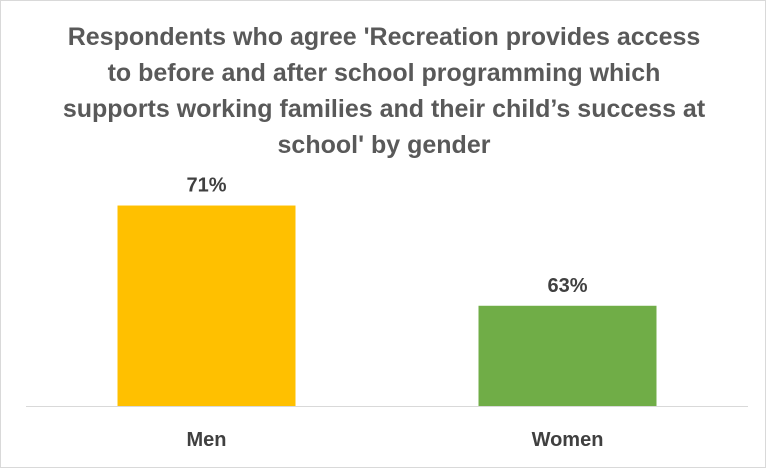 Image resolution: width=766 pixels, height=468 pixels. I want to click on bar-women, so click(567, 355).